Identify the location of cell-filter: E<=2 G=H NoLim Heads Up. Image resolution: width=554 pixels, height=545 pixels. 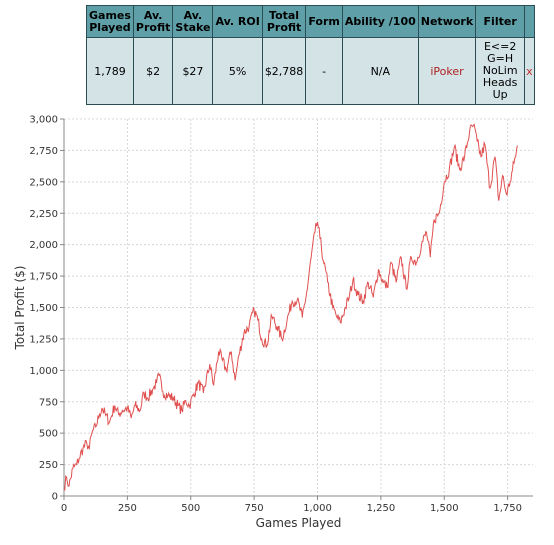
(500, 71).